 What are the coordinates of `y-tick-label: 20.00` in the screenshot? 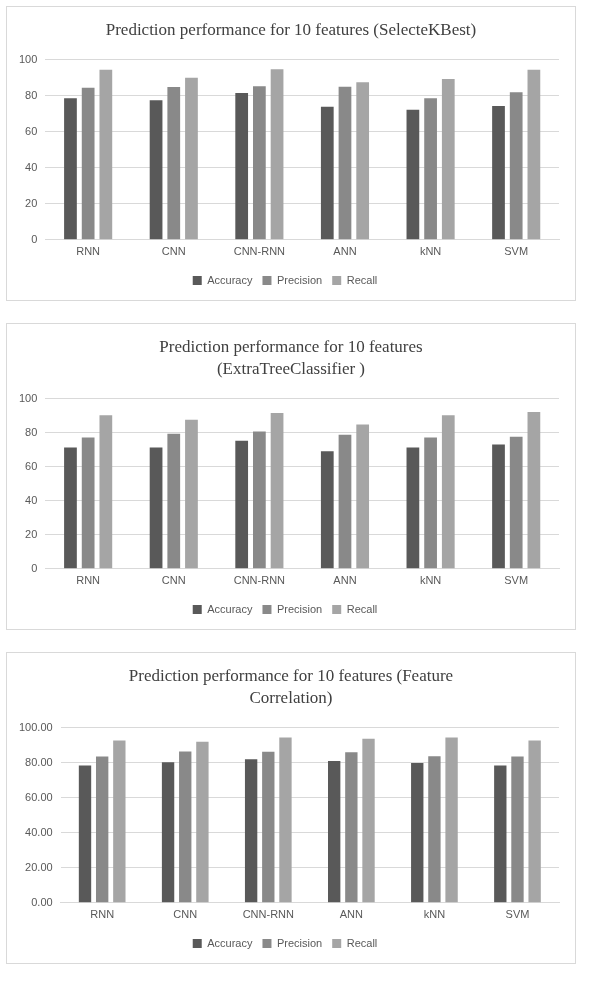 It's located at (39, 866).